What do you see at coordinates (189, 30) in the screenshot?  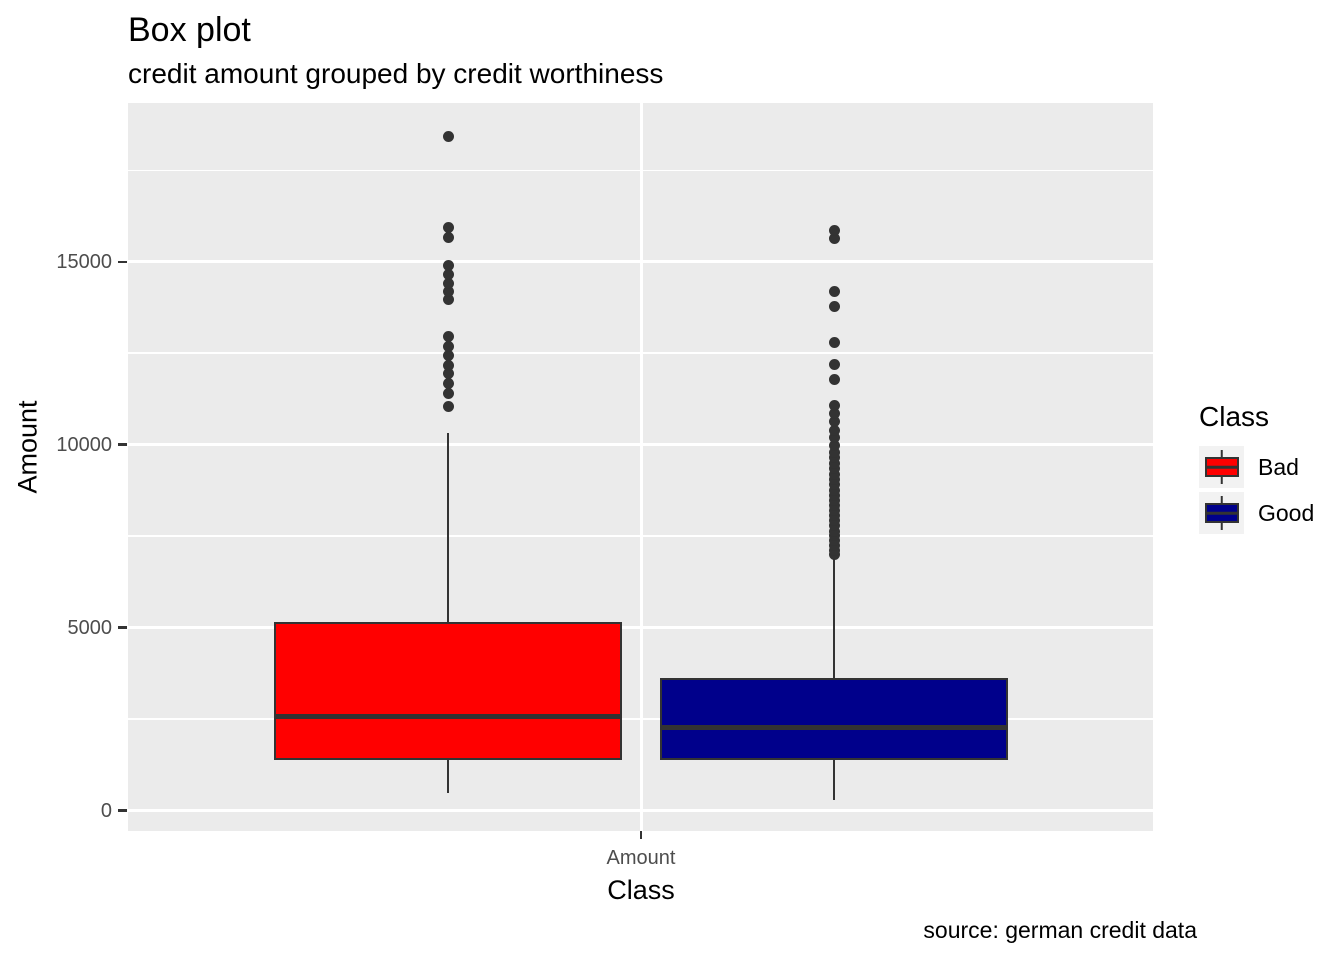 I see `plot-title: Box plot` at bounding box center [189, 30].